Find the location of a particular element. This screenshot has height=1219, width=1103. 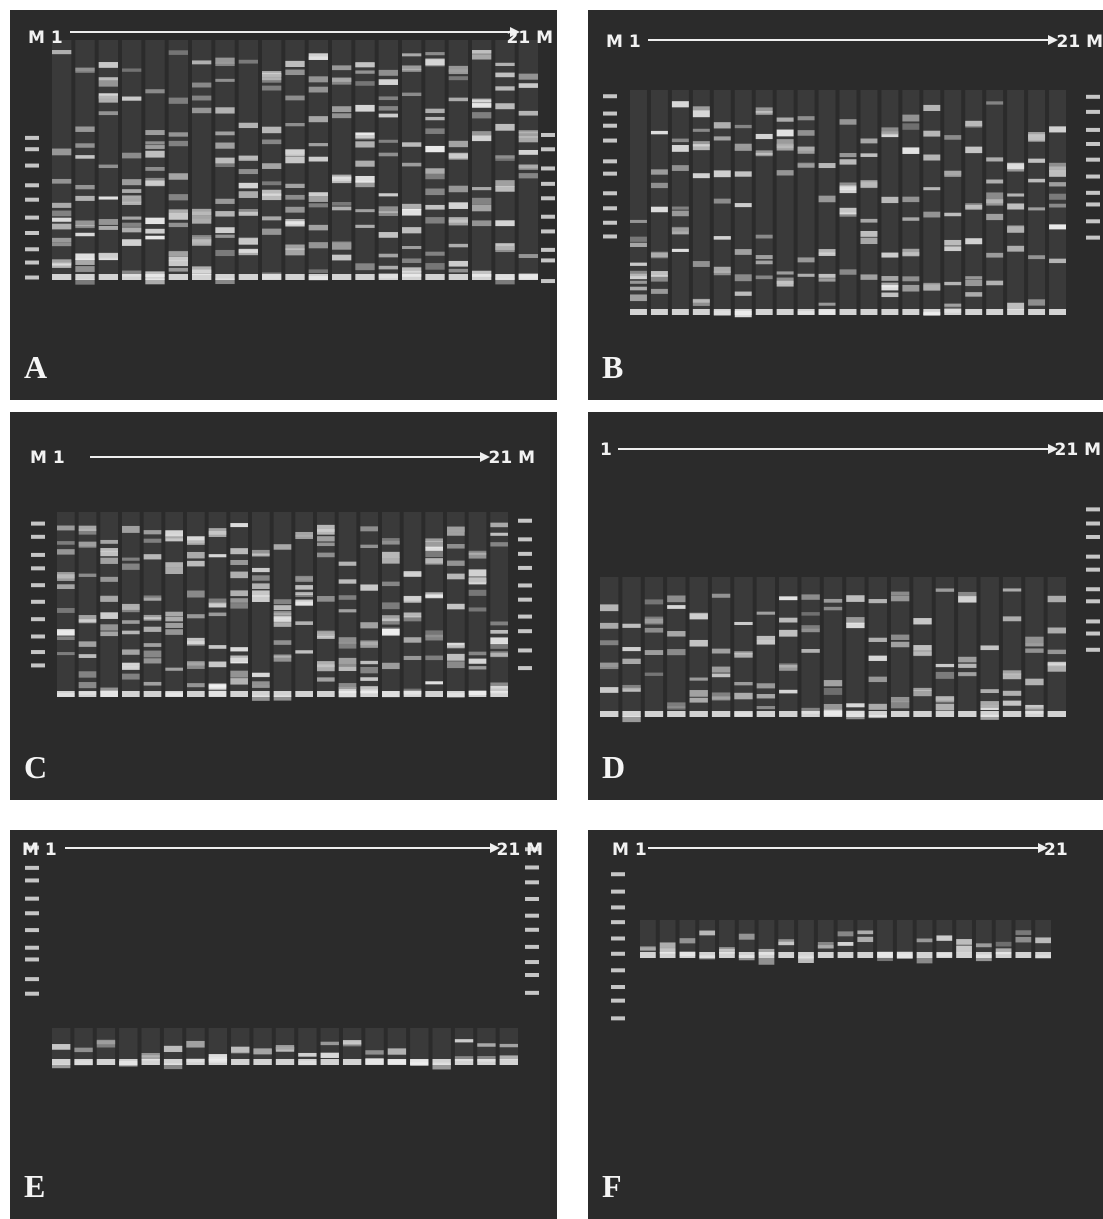

left-label: 1 is located at coordinates (606, 450).